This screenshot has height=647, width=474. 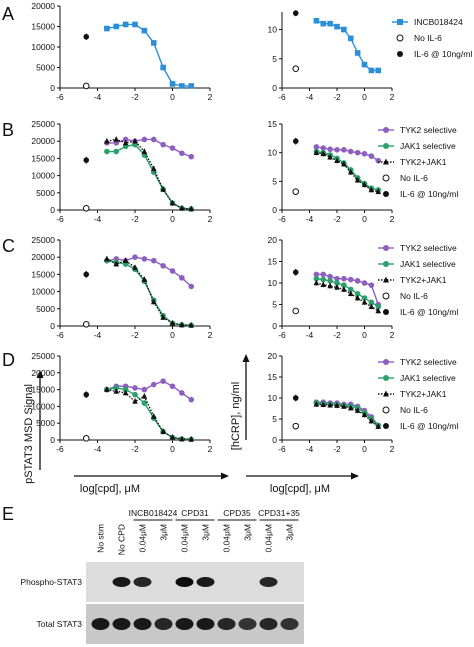 I want to click on legend-label: TYK2 selective, so click(x=428, y=362).